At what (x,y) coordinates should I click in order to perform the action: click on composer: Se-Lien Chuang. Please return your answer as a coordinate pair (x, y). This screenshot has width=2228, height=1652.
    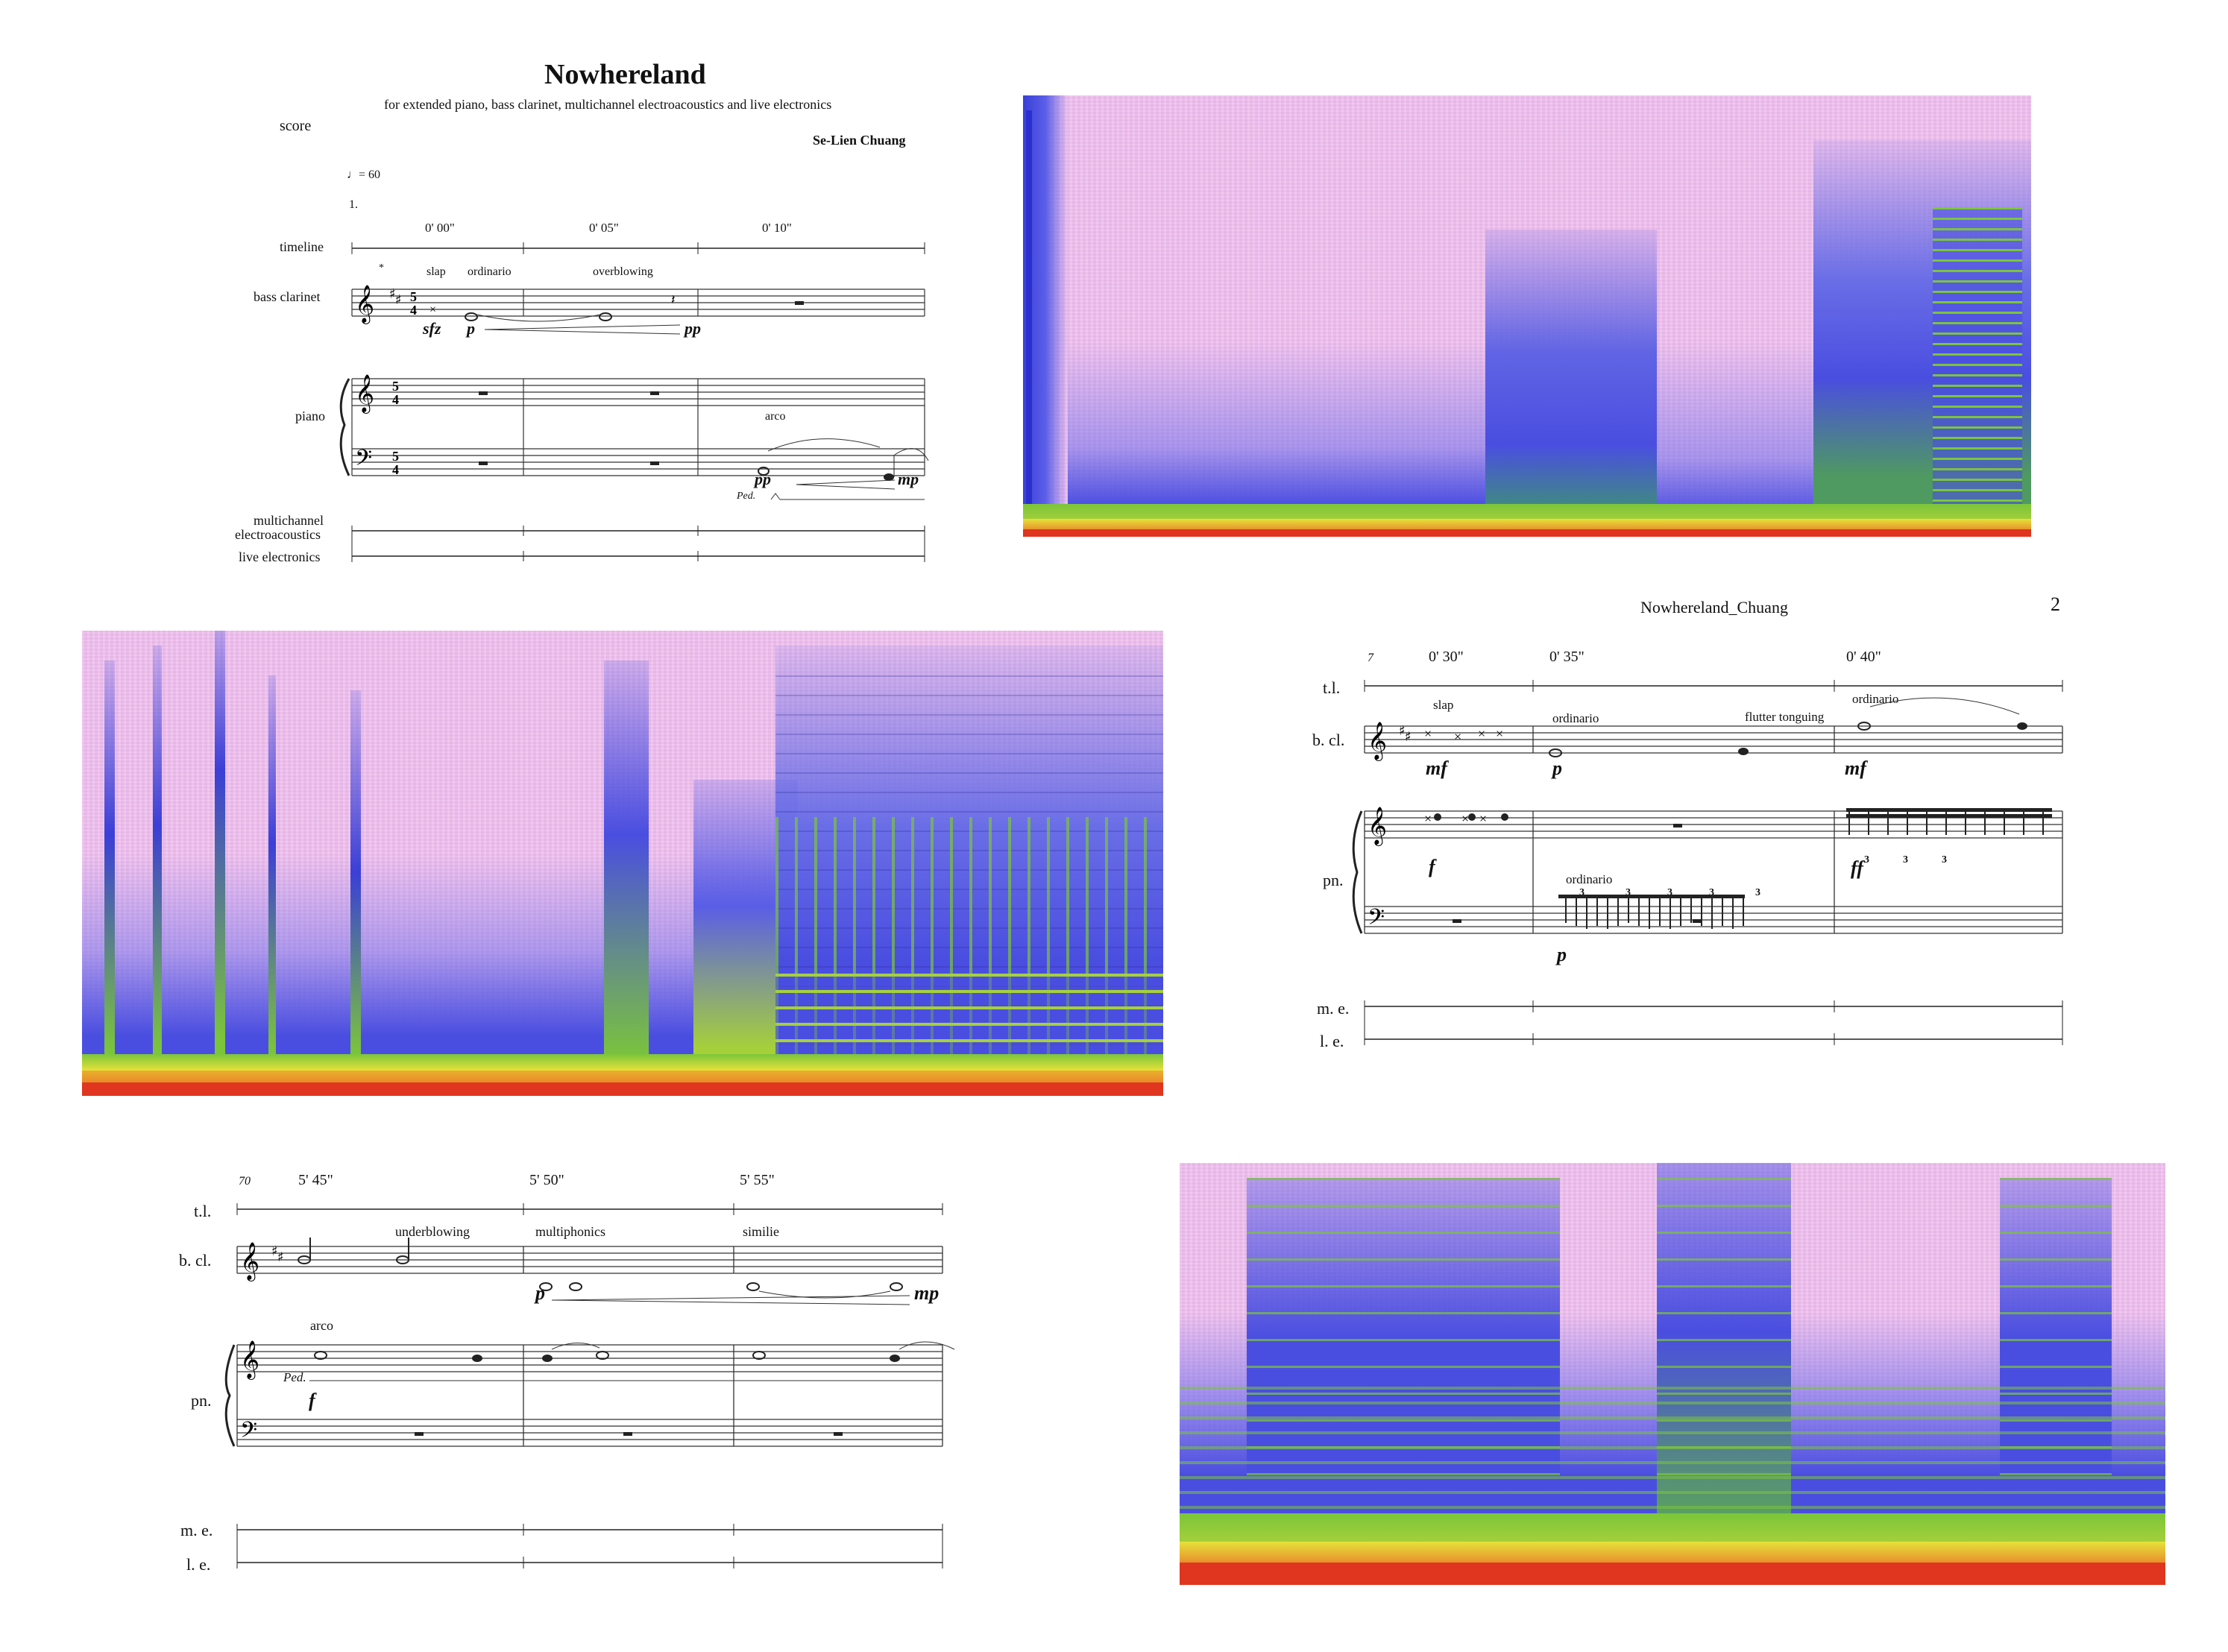
    Looking at the image, I should click on (859, 140).